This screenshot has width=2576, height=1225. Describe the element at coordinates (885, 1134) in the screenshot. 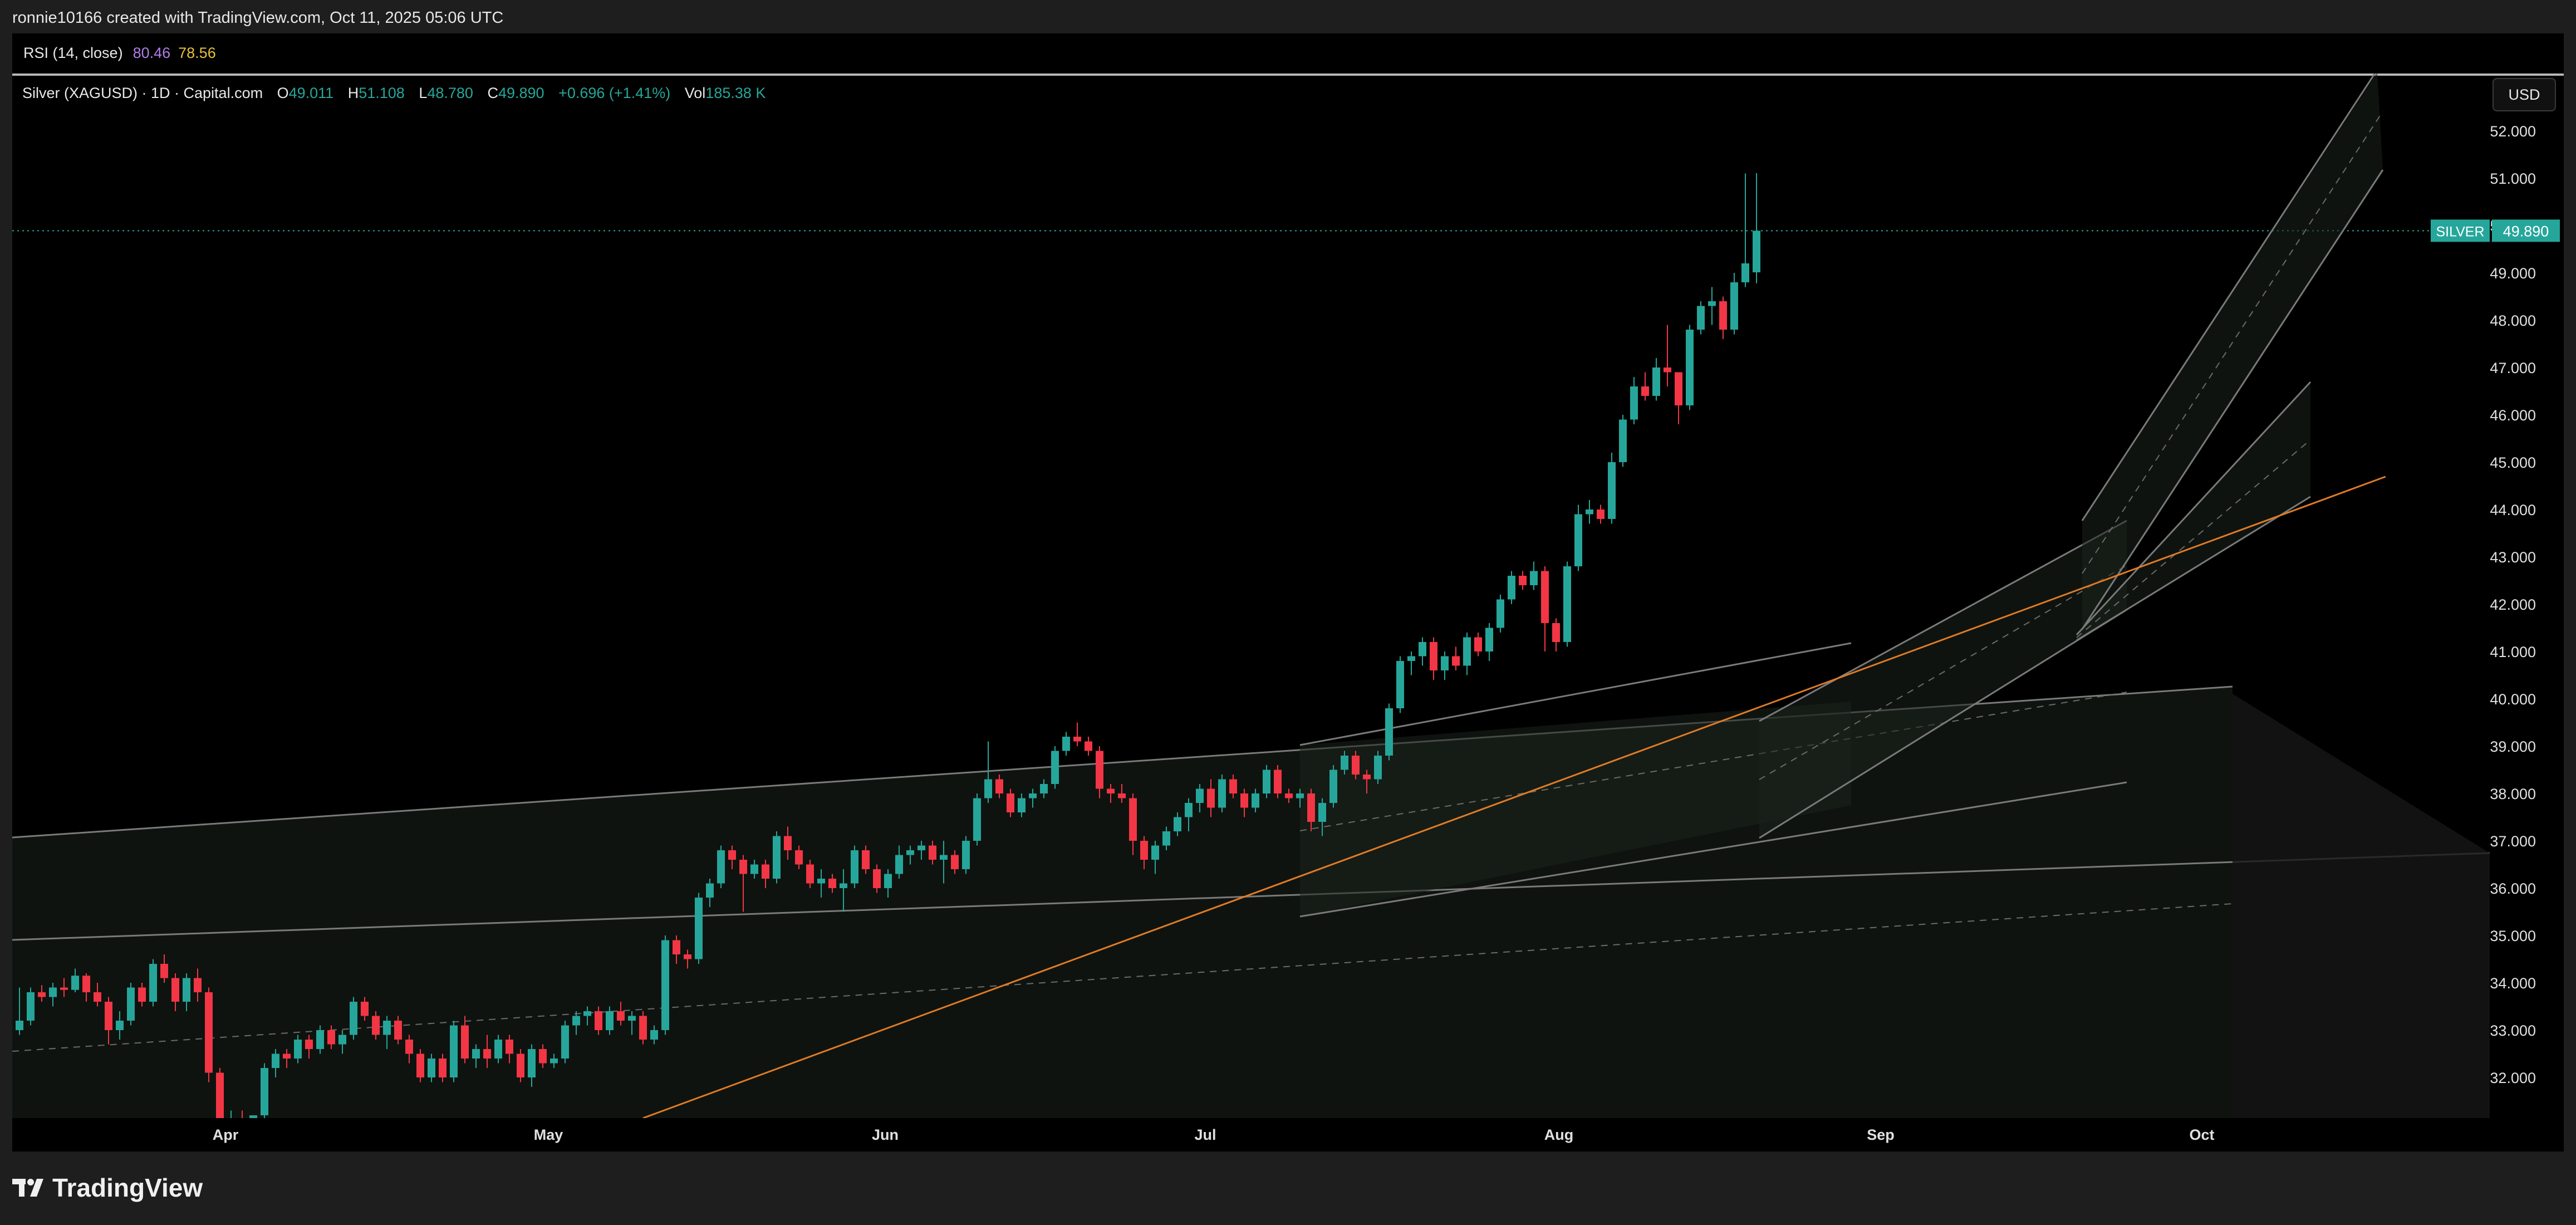

I see `time-tick-label: Jun` at that location.